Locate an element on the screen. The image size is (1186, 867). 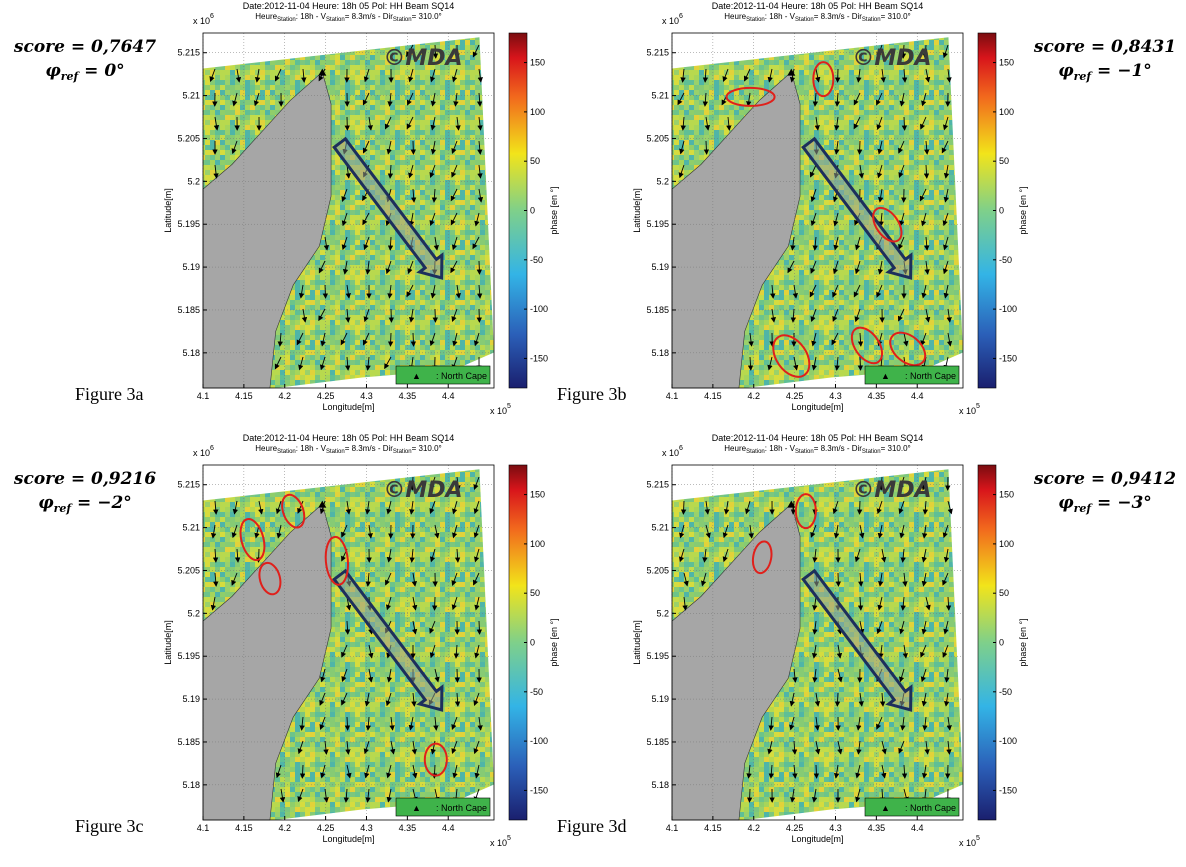
colorbar-tick-label: 100 is located at coordinates (537, 112).